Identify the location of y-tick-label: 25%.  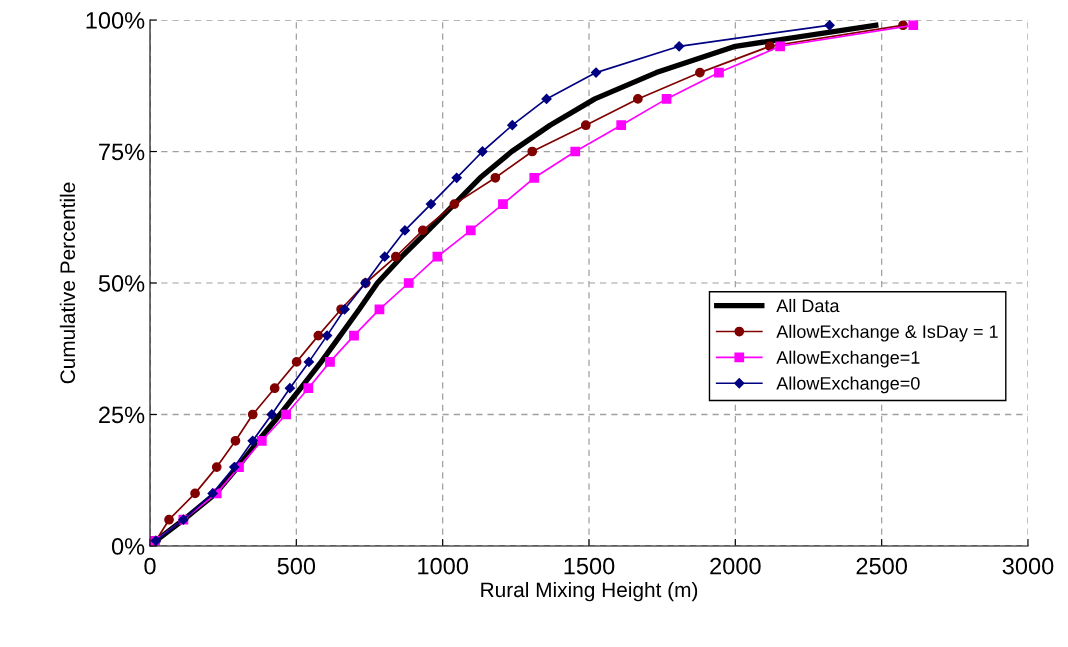
(122, 415).